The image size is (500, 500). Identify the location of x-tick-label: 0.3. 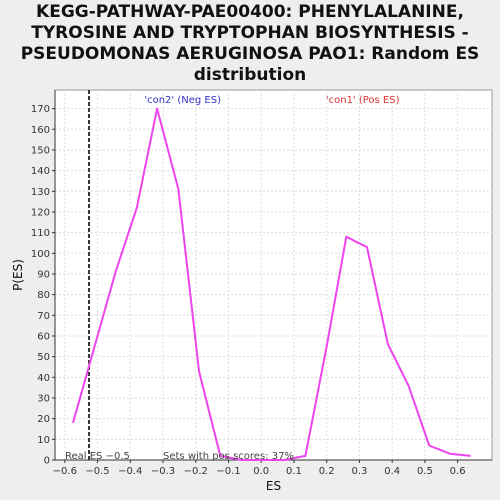
(359, 471).